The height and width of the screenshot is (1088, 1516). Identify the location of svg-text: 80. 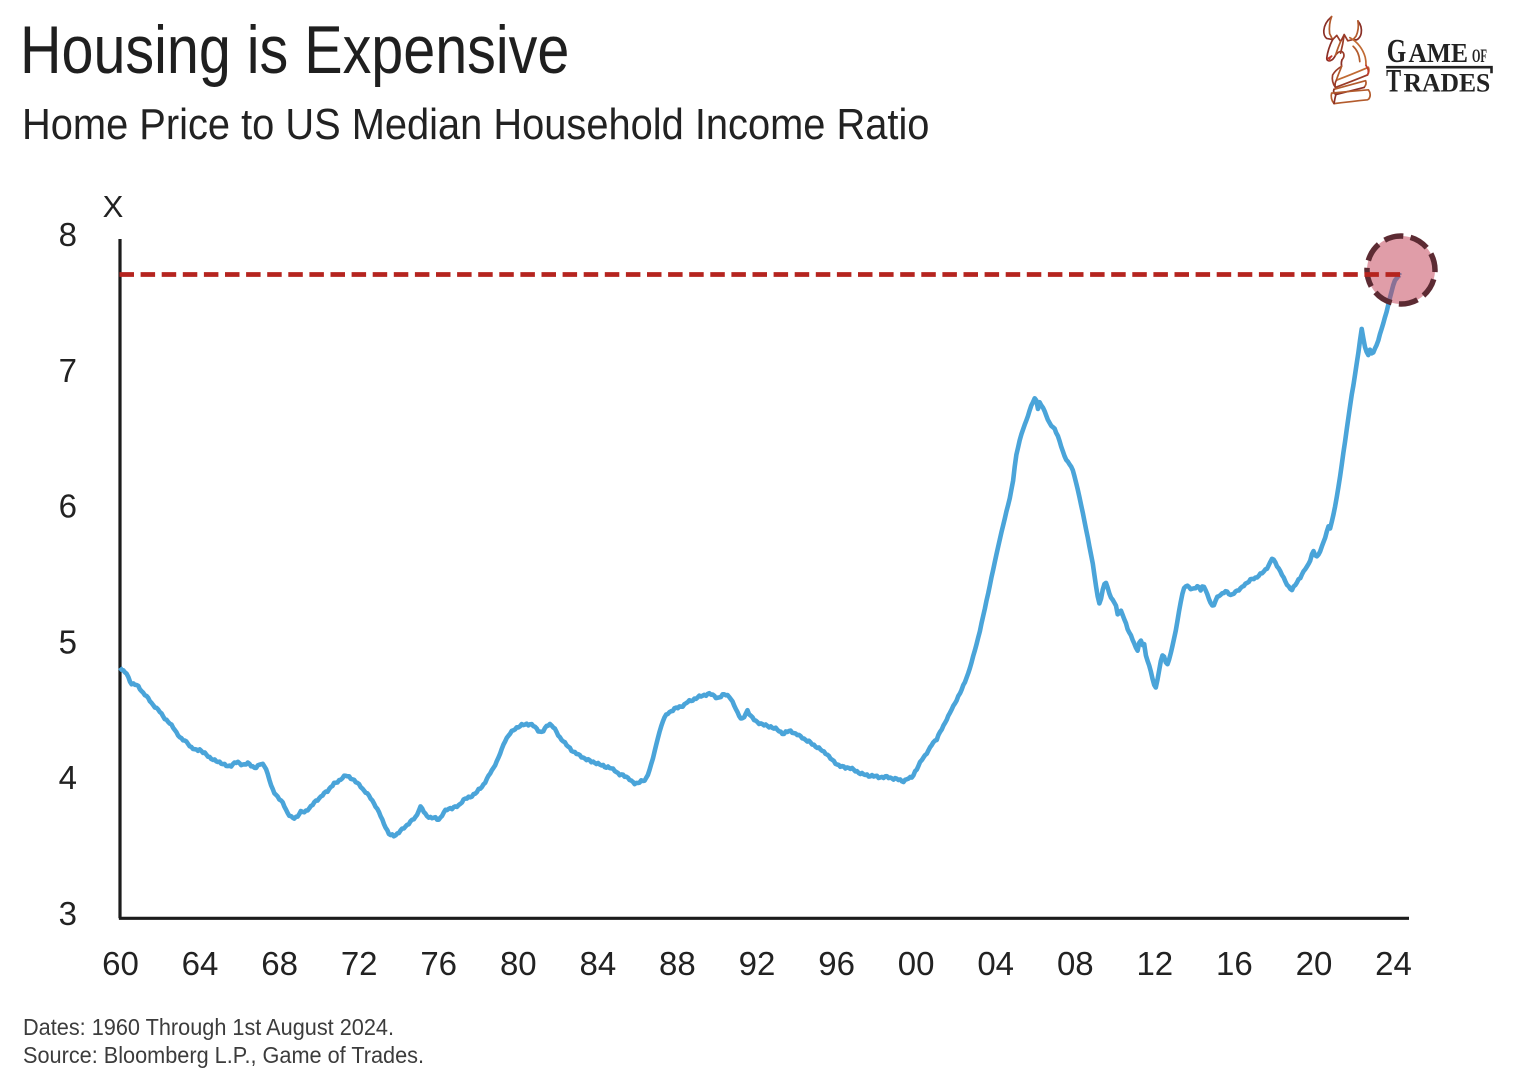
(518, 963).